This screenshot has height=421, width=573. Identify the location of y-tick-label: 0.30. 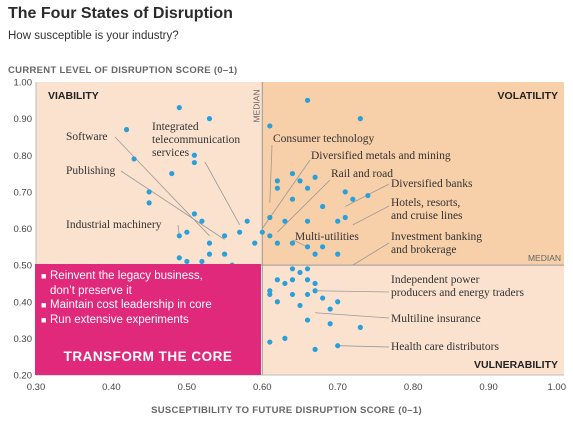
(23, 339).